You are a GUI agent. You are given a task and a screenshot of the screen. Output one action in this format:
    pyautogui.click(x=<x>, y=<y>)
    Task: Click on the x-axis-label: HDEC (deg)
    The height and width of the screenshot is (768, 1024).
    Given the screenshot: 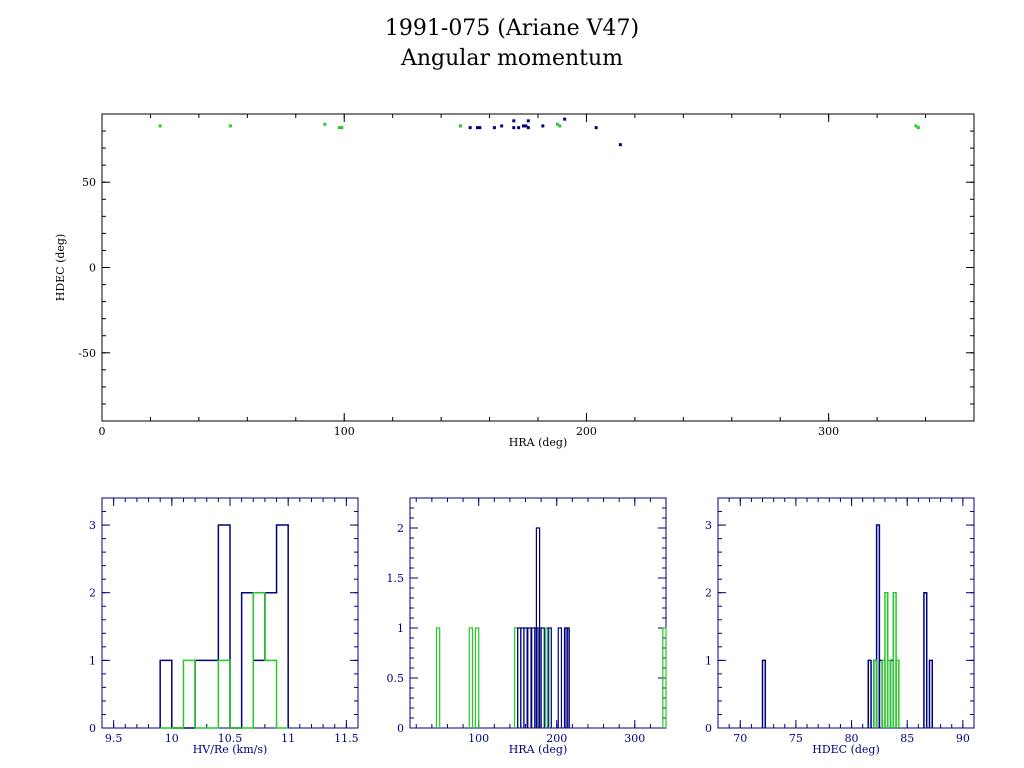 What is the action you would take?
    pyautogui.click(x=846, y=749)
    